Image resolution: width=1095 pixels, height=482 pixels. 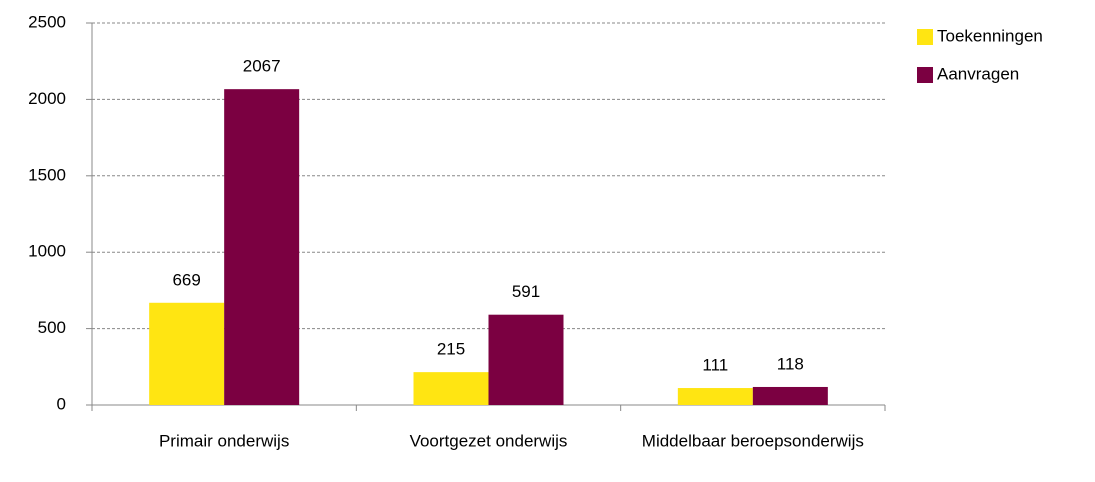 What do you see at coordinates (526, 291) in the screenshot?
I see `data-label: 591` at bounding box center [526, 291].